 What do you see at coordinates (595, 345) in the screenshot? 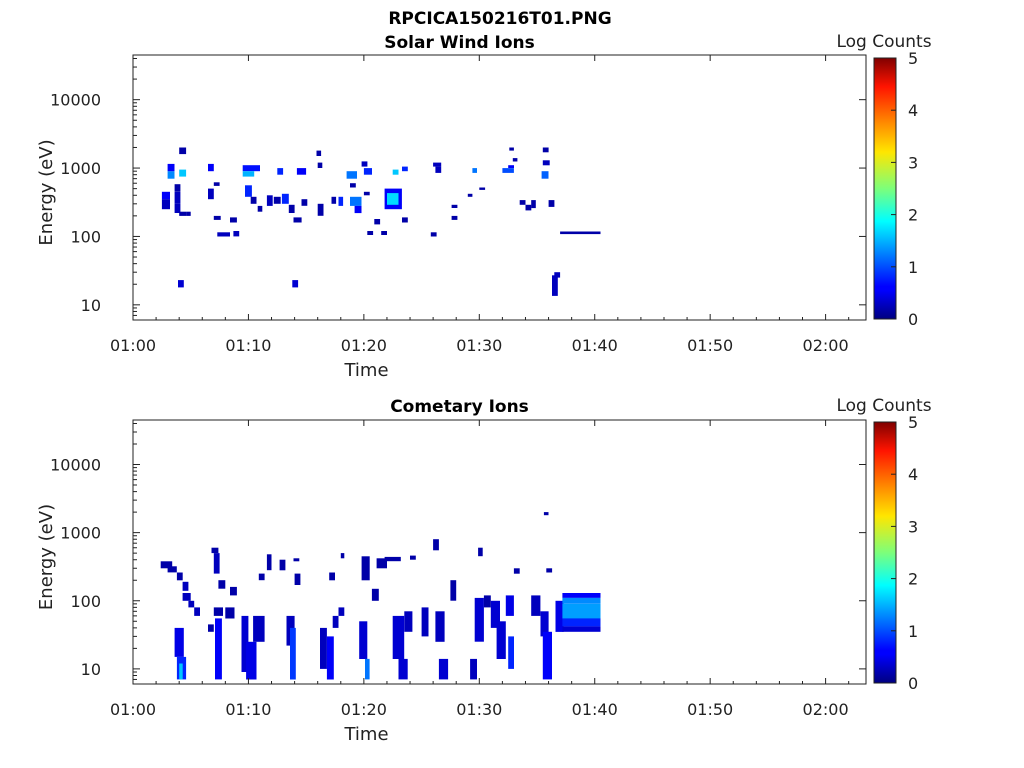
I see `x-tick-label: 01:40` at bounding box center [595, 345].